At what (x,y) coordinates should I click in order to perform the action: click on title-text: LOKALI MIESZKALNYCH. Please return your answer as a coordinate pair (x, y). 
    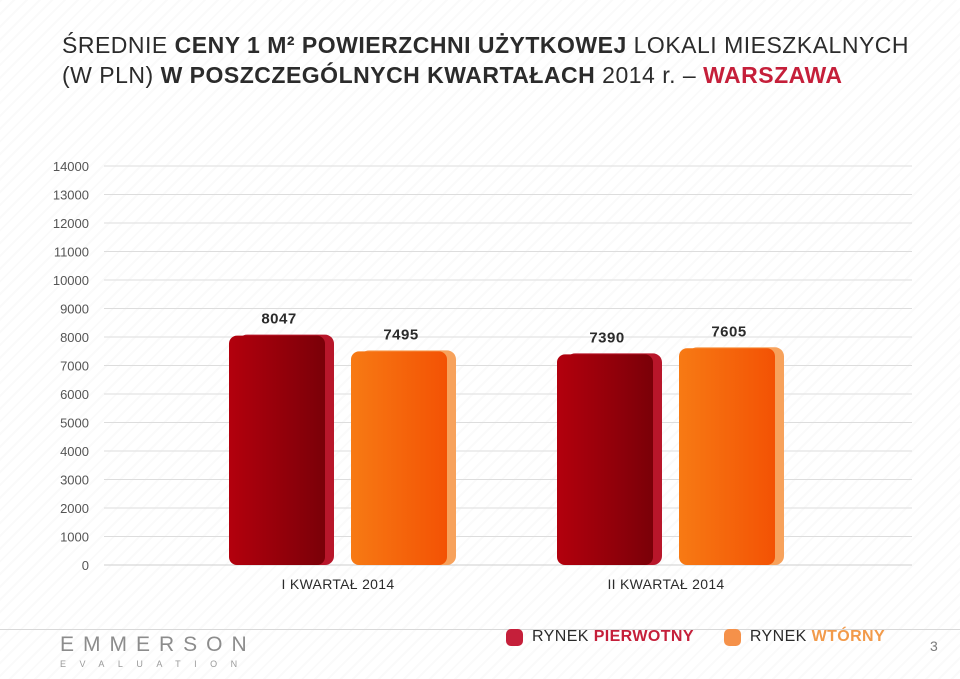
    Looking at the image, I should click on (767, 45).